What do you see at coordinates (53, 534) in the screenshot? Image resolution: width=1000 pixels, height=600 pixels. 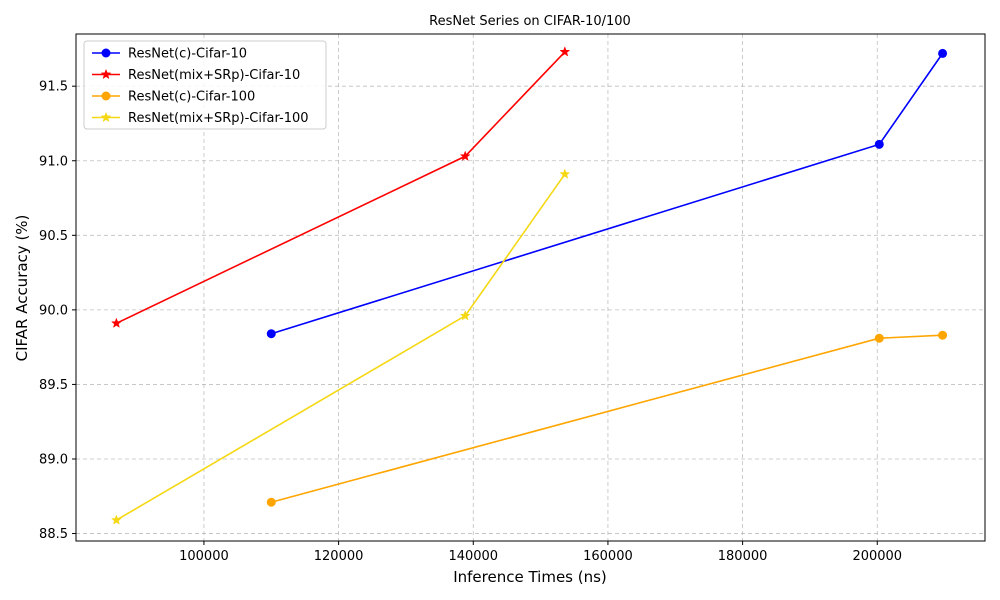 I see `y-tick-label: 88.5` at bounding box center [53, 534].